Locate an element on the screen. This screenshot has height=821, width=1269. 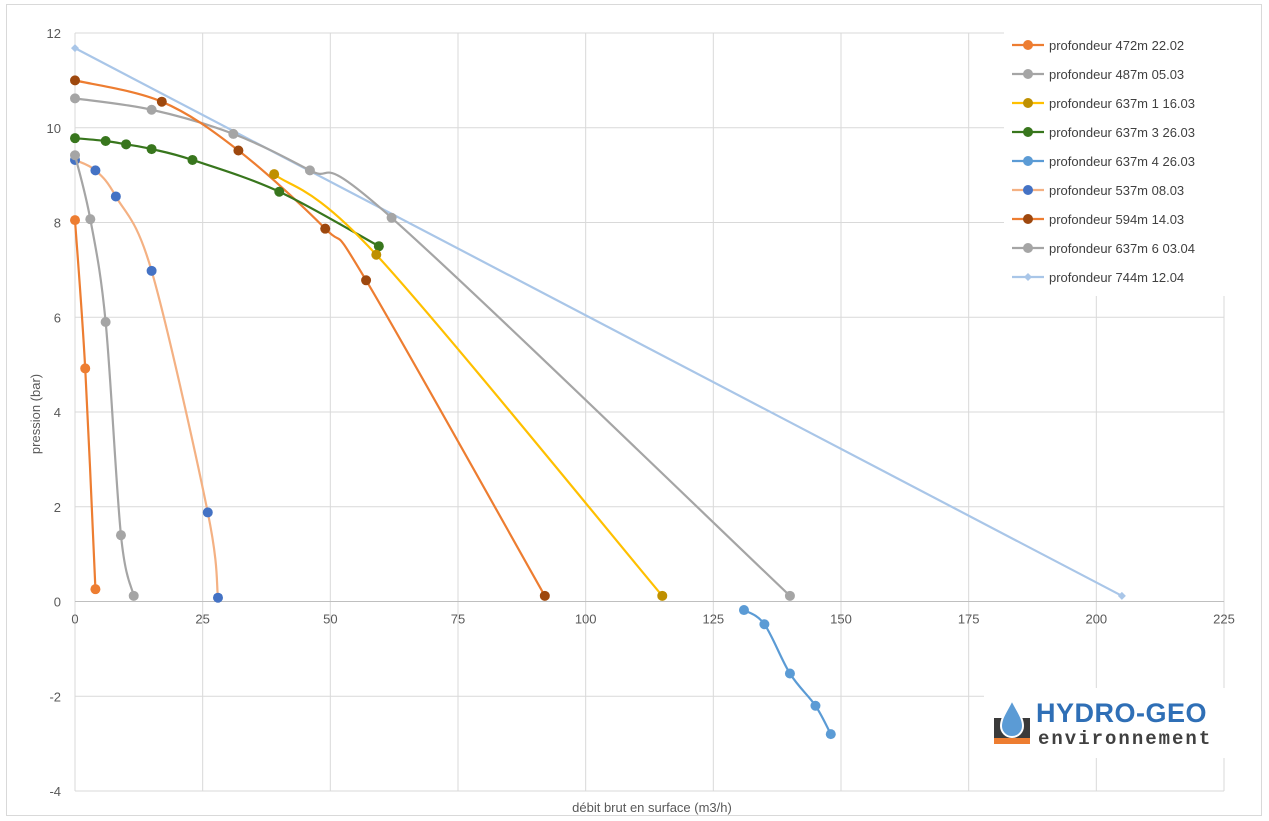
y-axis-title: pression (bar) is located at coordinates (35, 414).